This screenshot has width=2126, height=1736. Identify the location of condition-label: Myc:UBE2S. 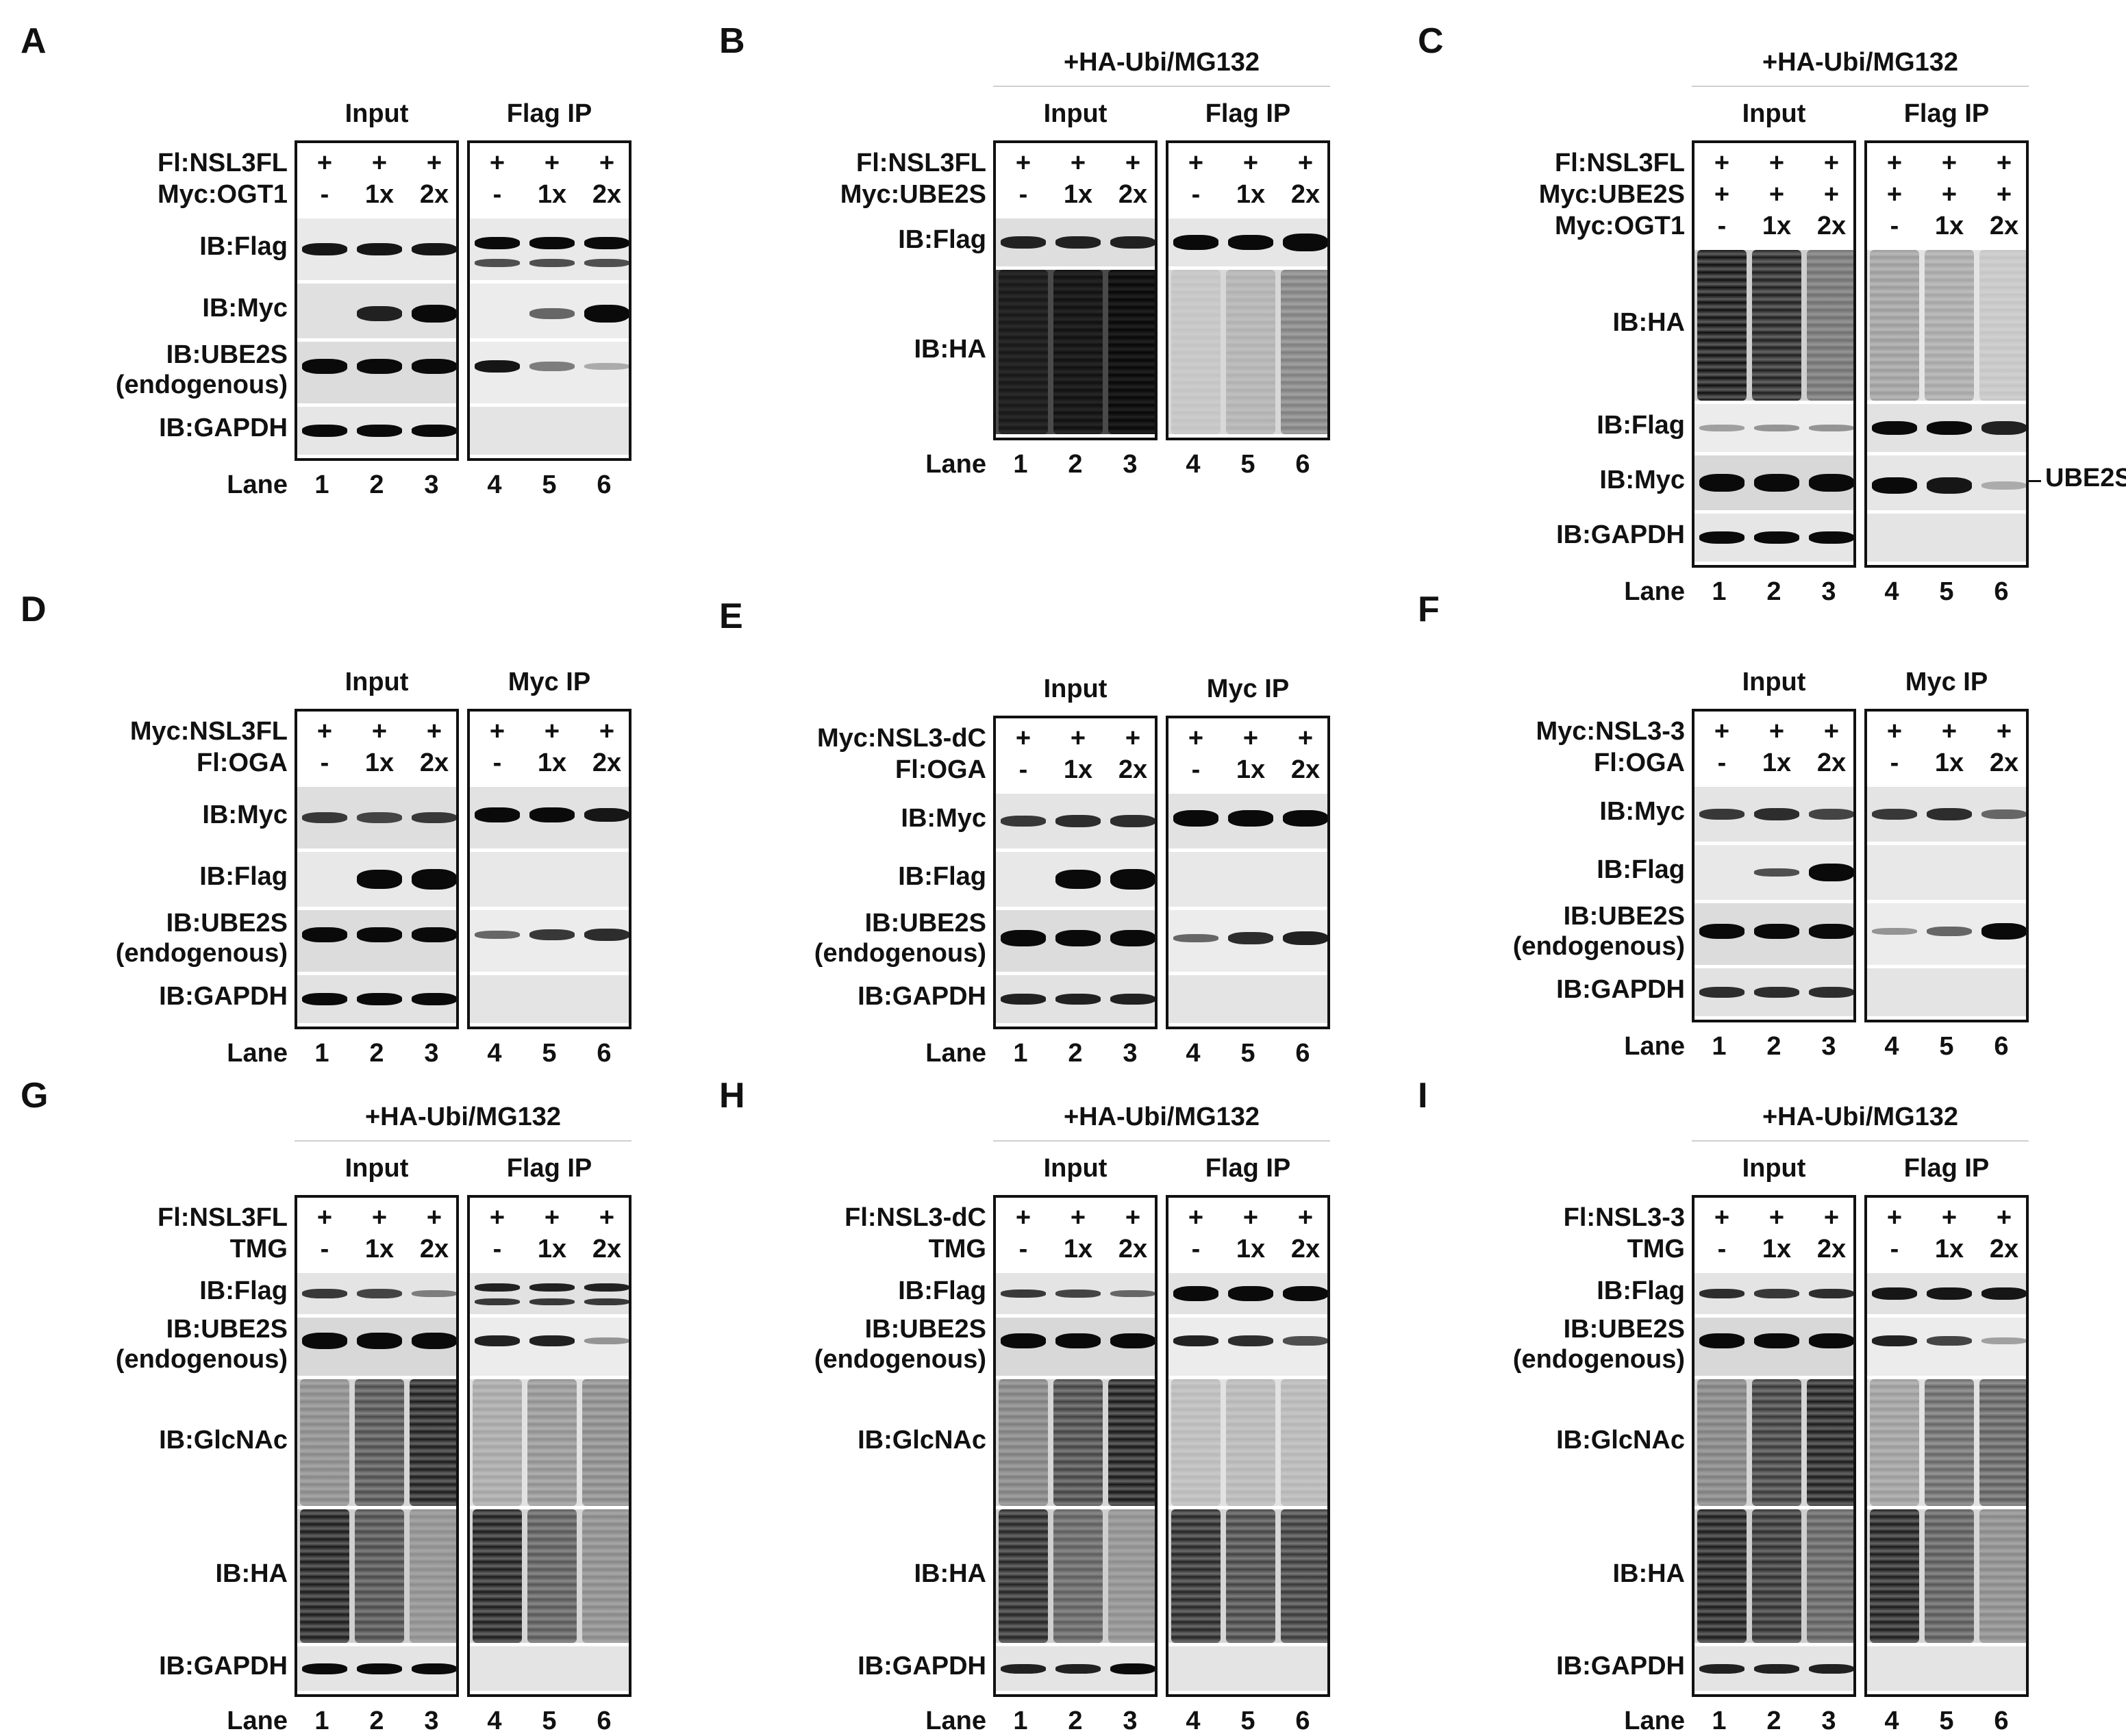
(913, 194).